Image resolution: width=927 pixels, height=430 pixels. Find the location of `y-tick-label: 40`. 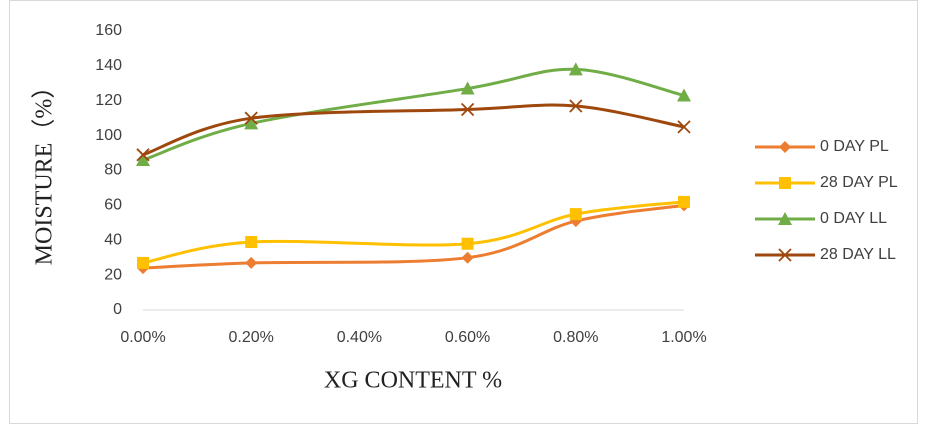

y-tick-label: 40 is located at coordinates (113, 239).